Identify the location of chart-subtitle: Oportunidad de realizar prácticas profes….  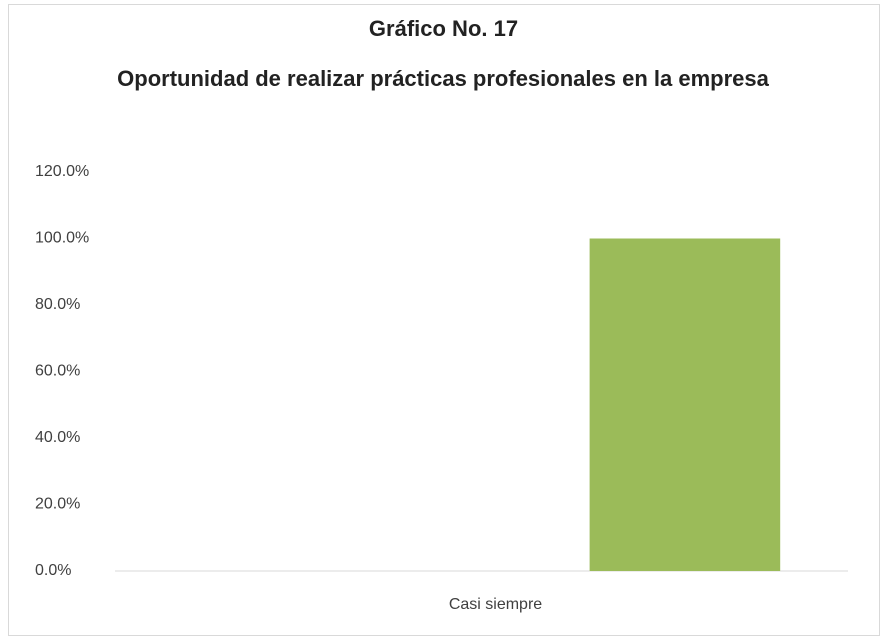
(443, 78).